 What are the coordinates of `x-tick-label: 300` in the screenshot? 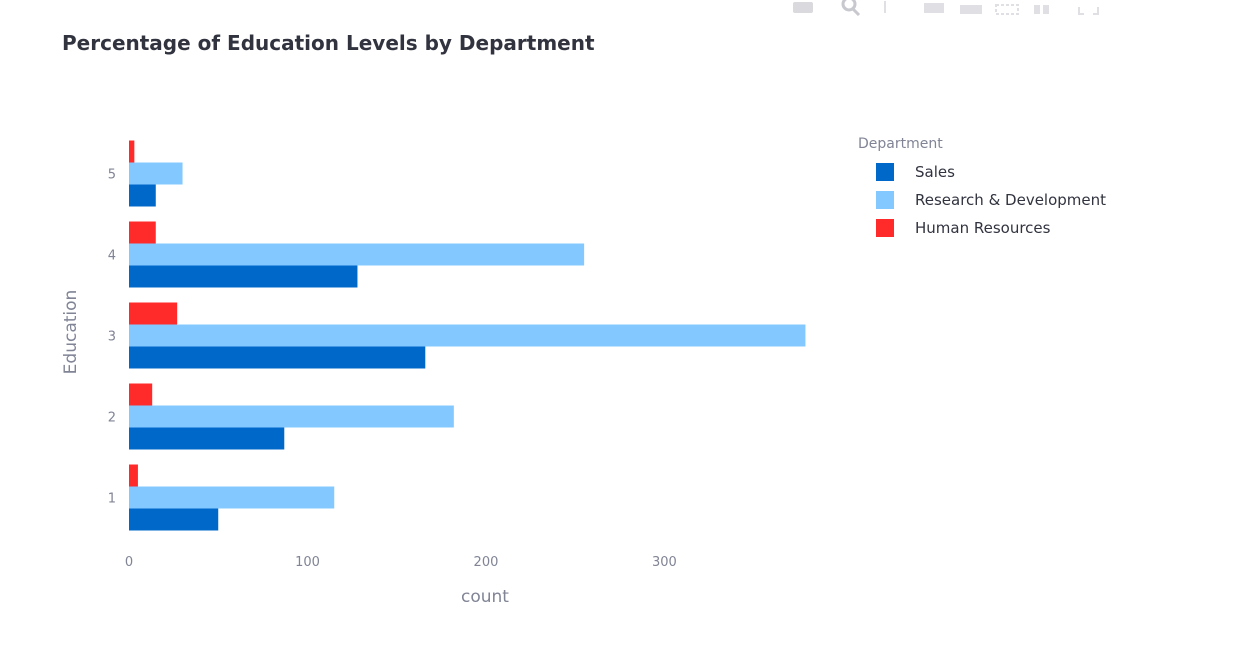 It's located at (664, 562).